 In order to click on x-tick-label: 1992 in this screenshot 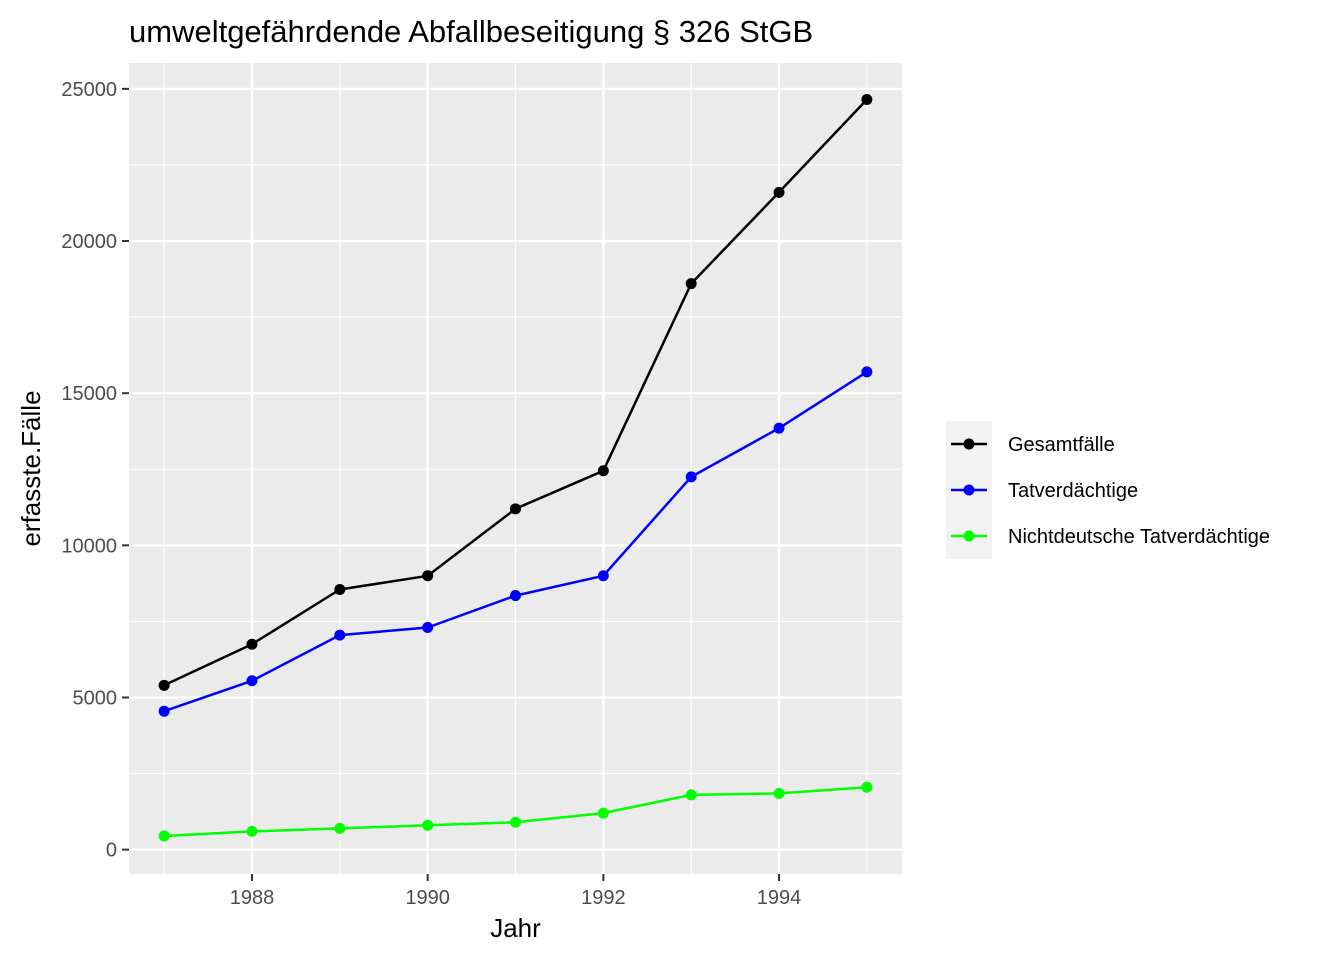, I will do `click(603, 898)`.